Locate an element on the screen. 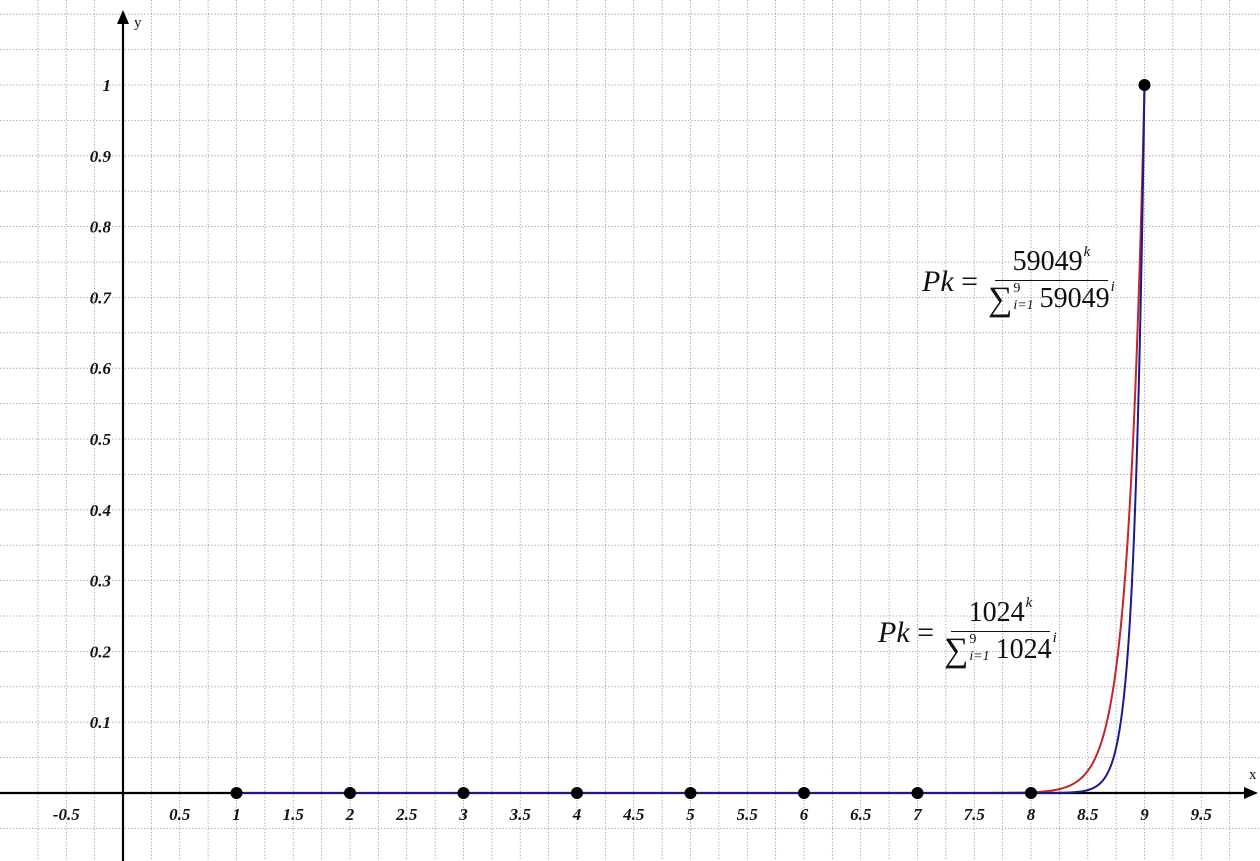  x-tick-label: 5.5 is located at coordinates (748, 814).